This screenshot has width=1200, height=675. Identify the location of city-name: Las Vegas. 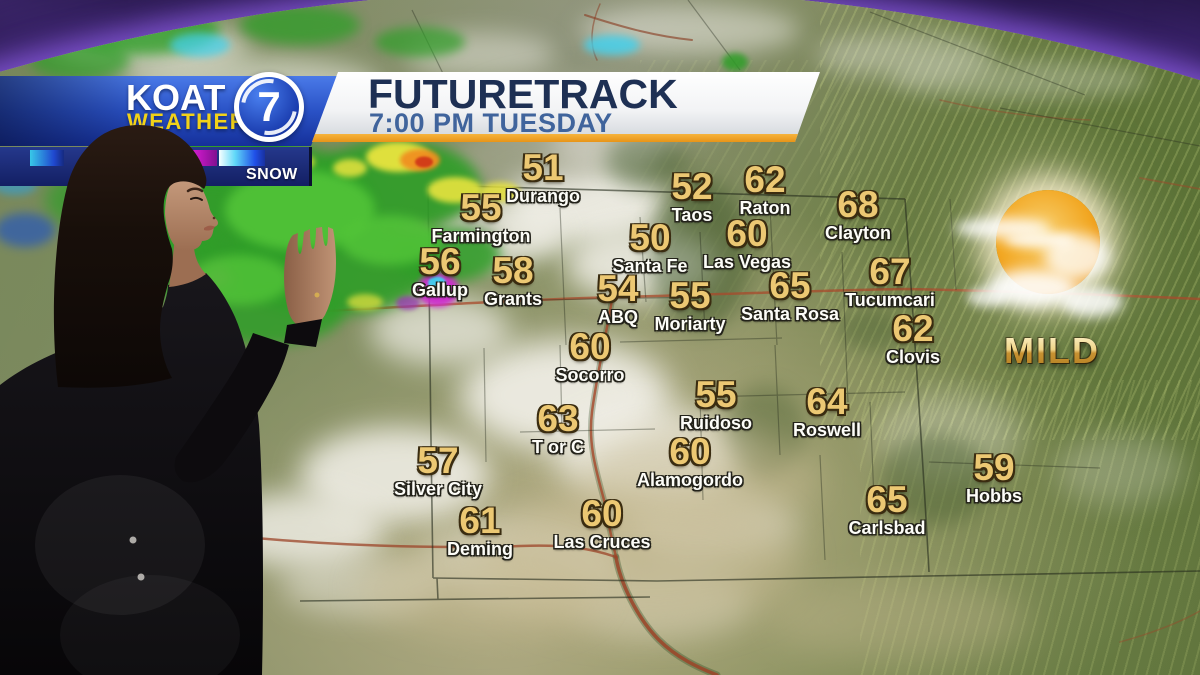
(747, 262).